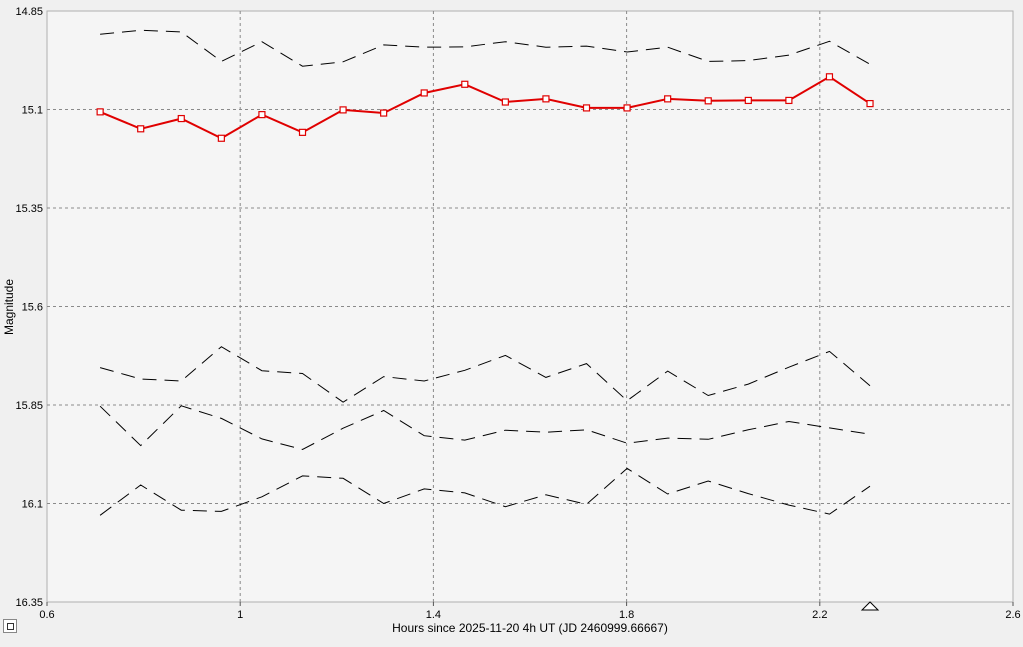  I want to click on x-tick-label: 0.6, so click(46, 615).